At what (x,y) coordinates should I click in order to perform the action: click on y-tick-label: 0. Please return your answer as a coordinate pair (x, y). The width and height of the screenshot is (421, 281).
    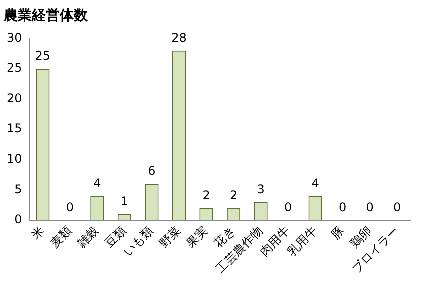
    Looking at the image, I should click on (18, 219).